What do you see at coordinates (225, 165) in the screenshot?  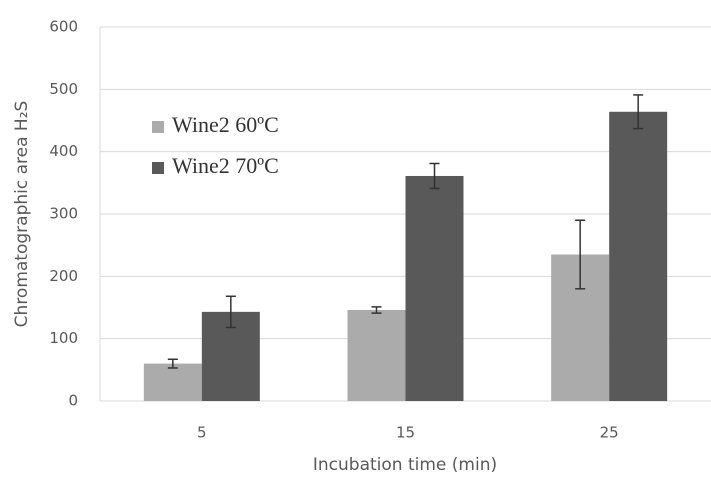 I see `legend-label: Wine2 70ºC` at bounding box center [225, 165].